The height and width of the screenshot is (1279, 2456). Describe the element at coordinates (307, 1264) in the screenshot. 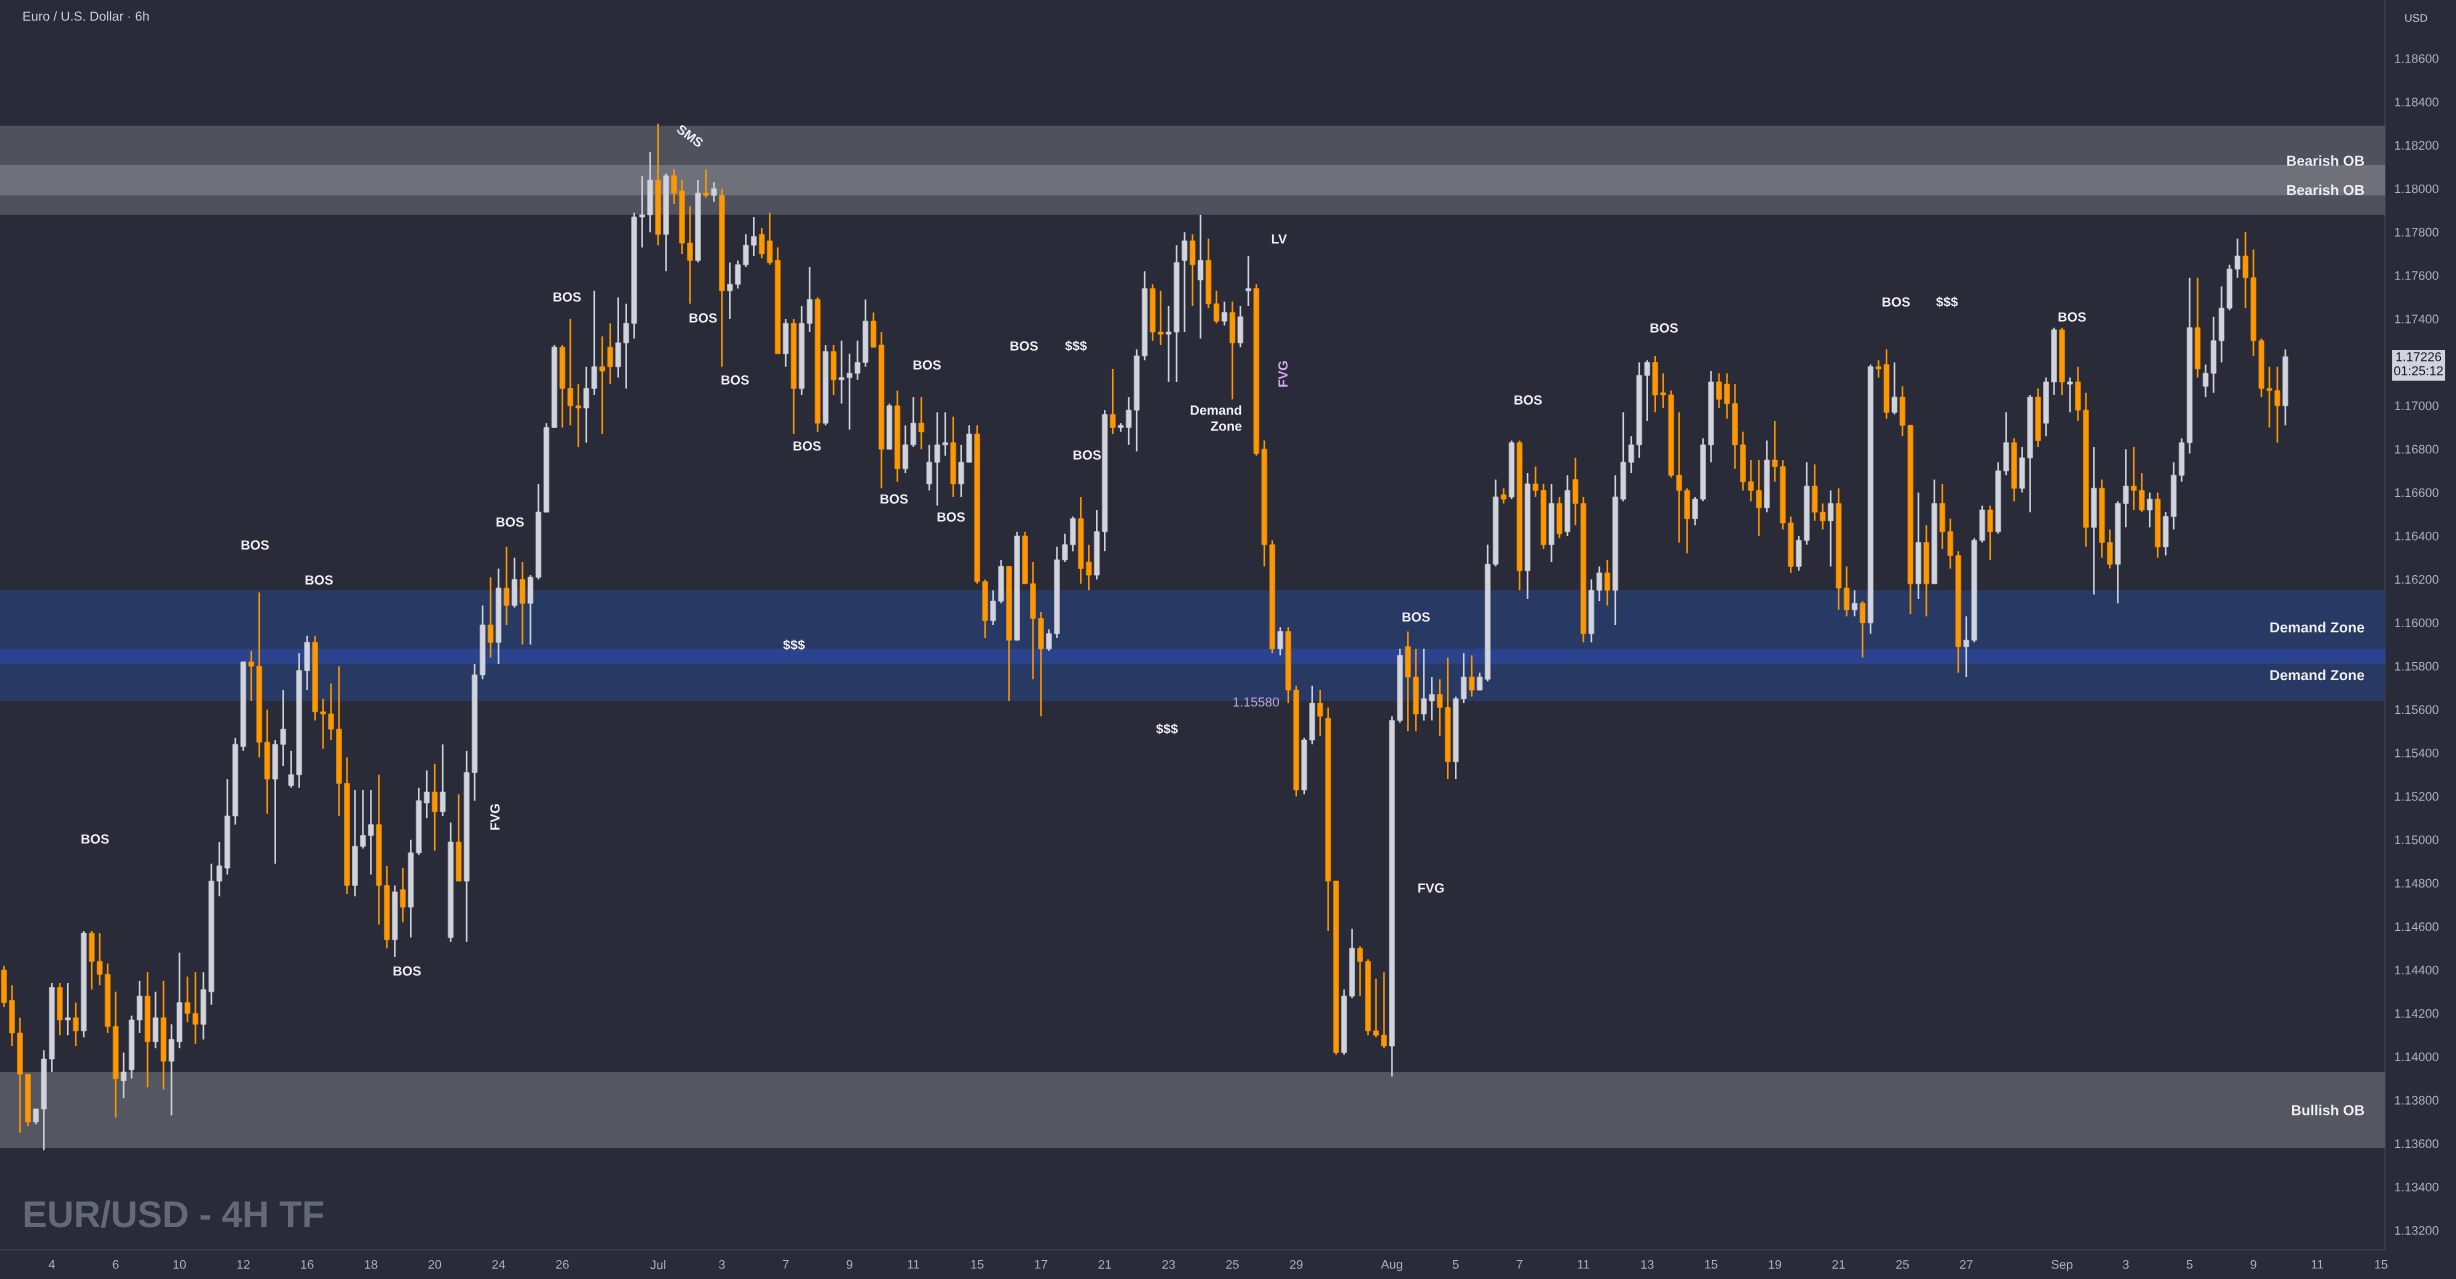

I see `x-tick-label: 16` at that location.